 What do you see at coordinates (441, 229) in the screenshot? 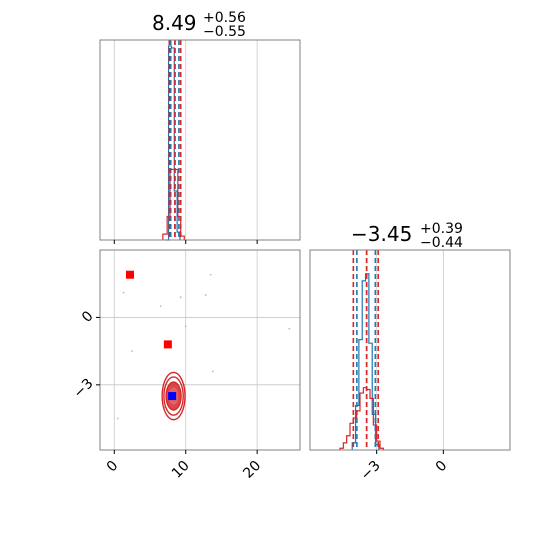
I see `marginal-2-title-plus: +0.39` at bounding box center [441, 229].